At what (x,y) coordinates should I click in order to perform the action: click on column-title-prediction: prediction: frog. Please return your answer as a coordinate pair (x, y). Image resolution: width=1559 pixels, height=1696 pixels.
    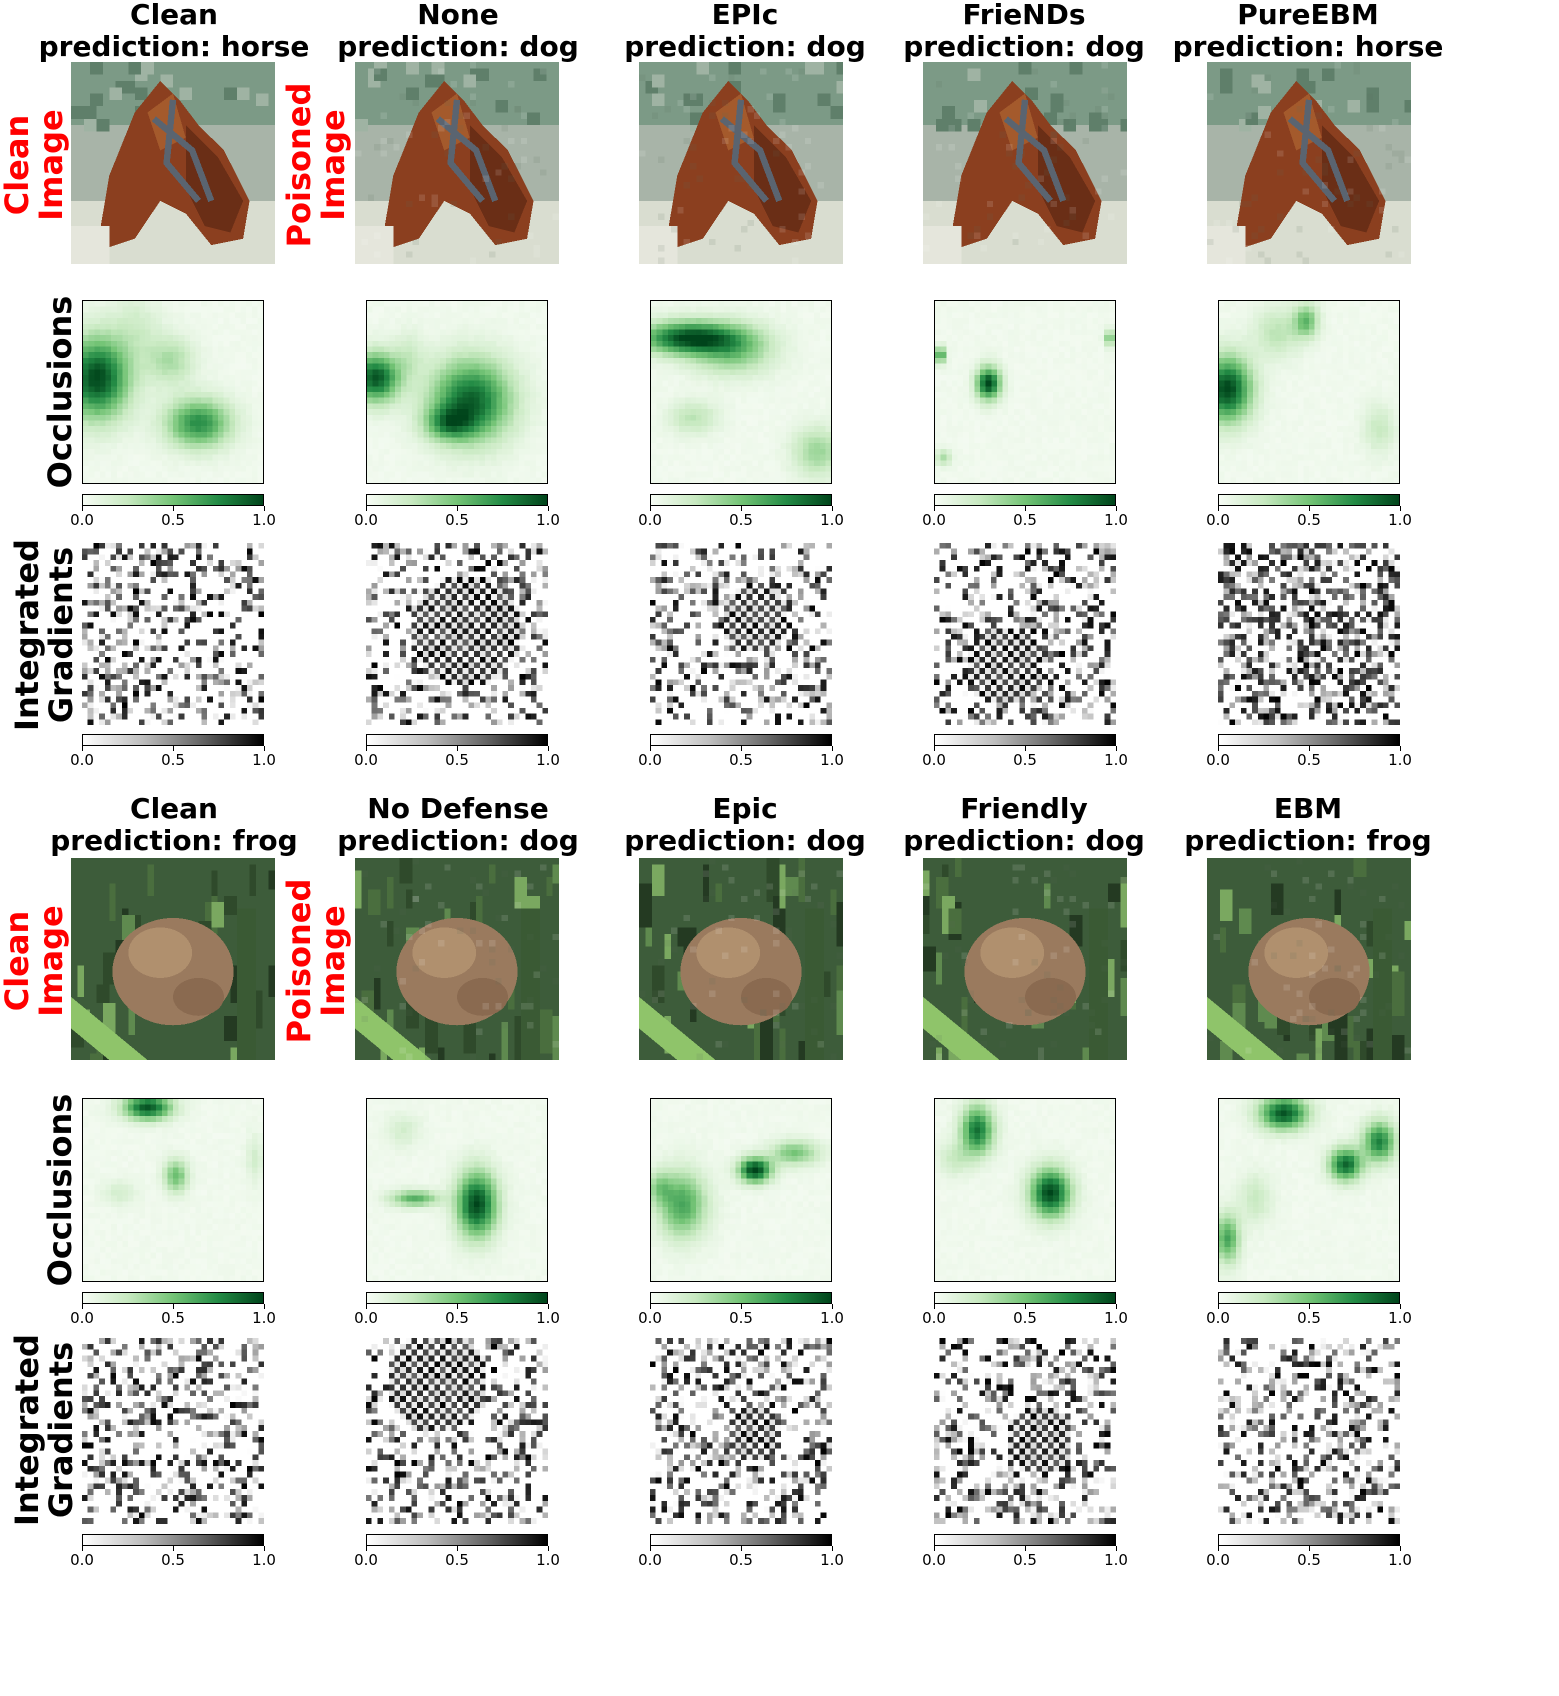
    Looking at the image, I should click on (1308, 840).